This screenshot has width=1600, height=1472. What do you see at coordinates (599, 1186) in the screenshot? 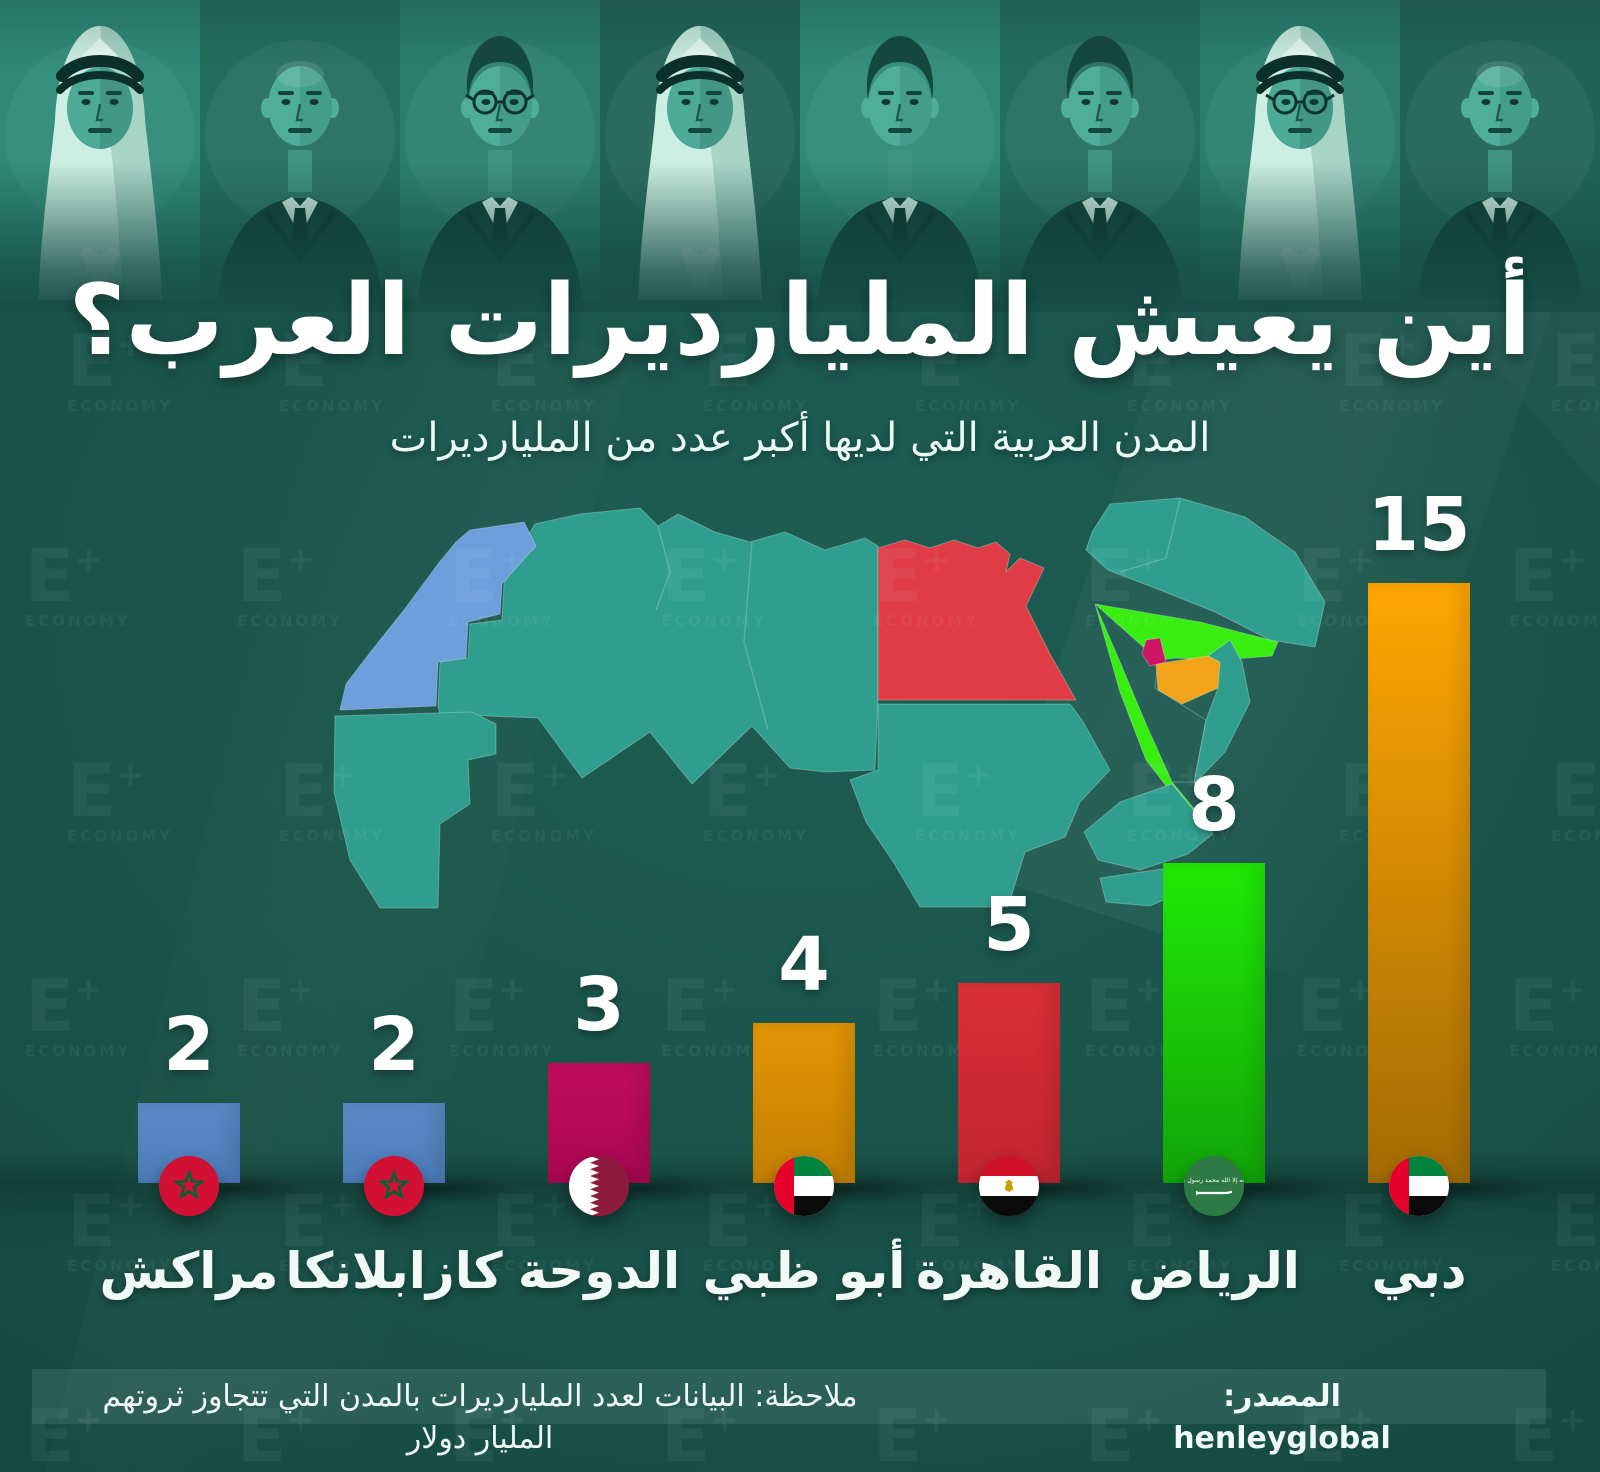
I see `qatar-flag-icon` at bounding box center [599, 1186].